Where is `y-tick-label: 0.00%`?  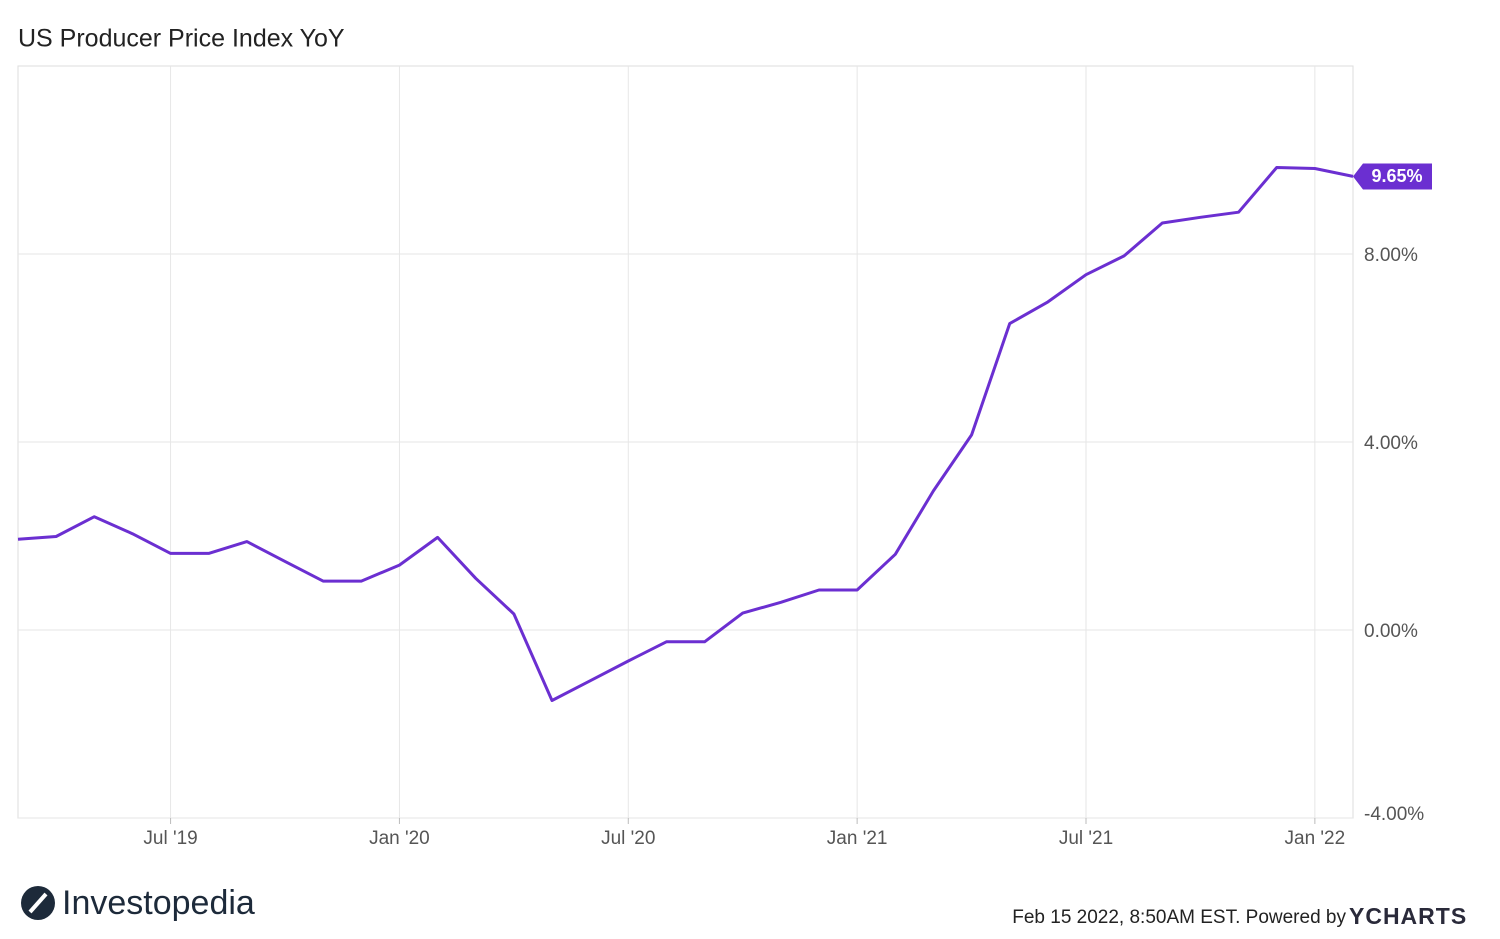 y-tick-label: 0.00% is located at coordinates (1391, 631).